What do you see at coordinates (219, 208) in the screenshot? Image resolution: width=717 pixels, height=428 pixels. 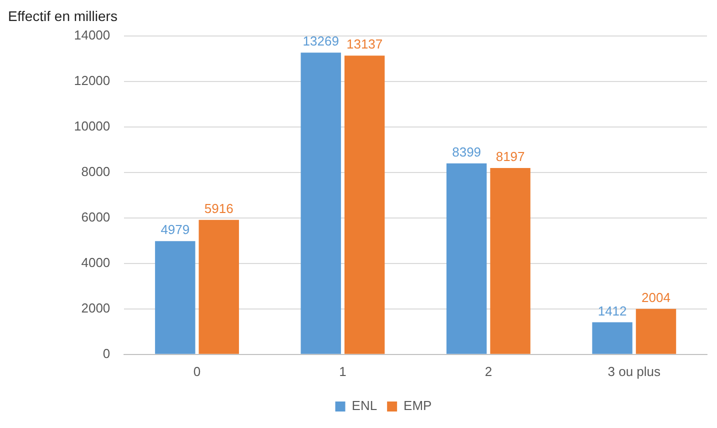 I see `data-label: 5916` at bounding box center [219, 208].